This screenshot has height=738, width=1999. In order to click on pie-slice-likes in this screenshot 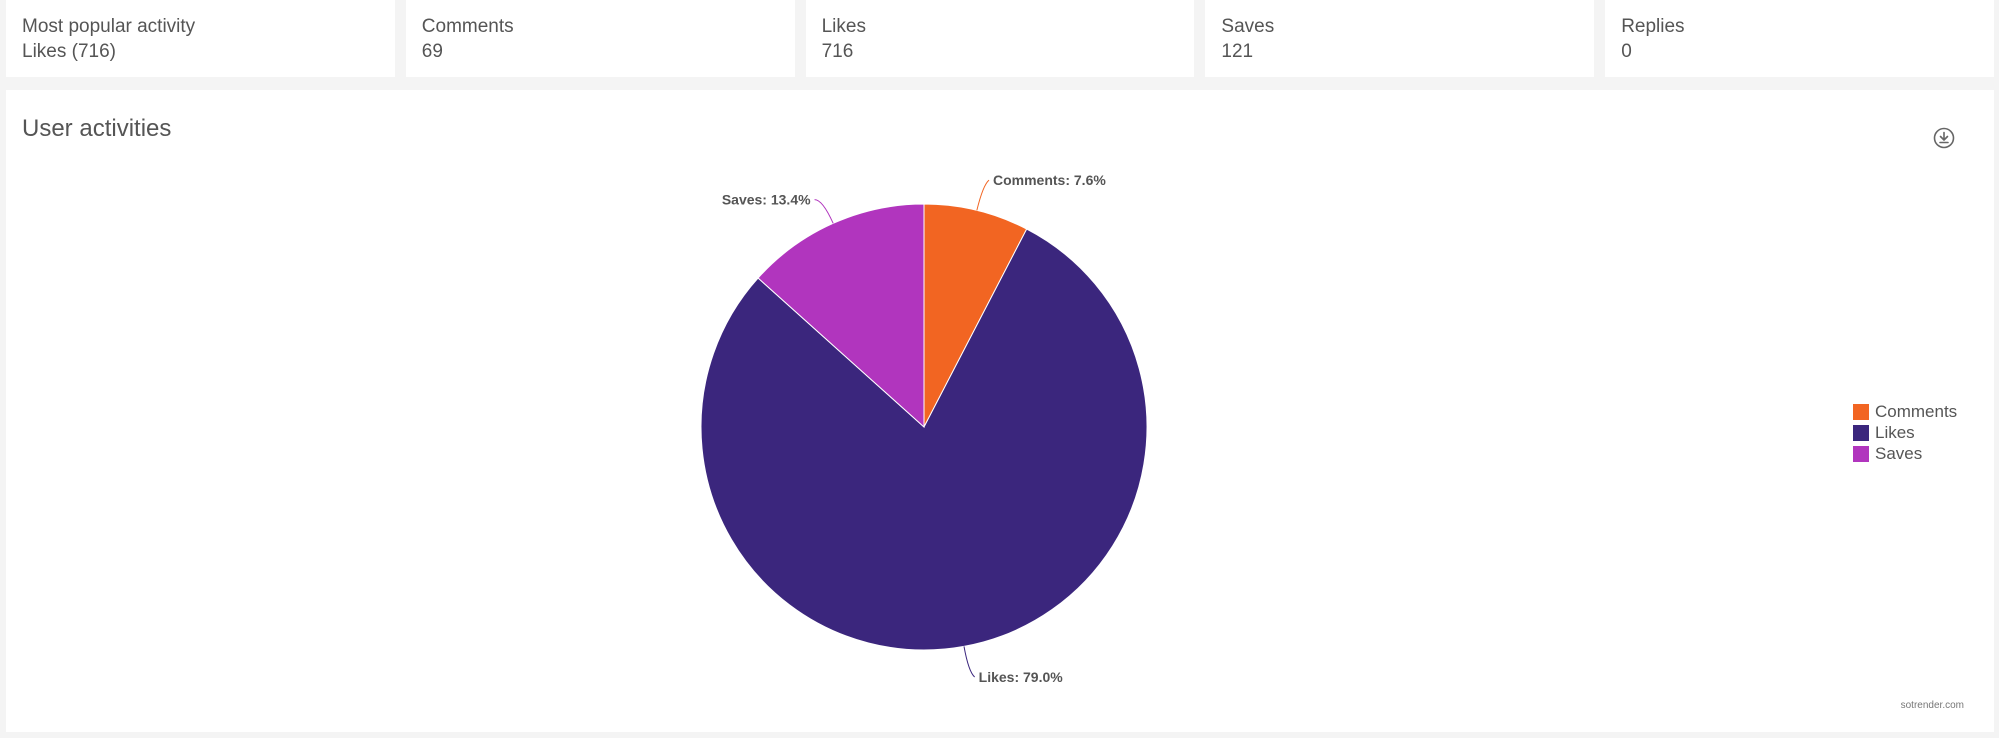, I will do `click(924, 439)`.